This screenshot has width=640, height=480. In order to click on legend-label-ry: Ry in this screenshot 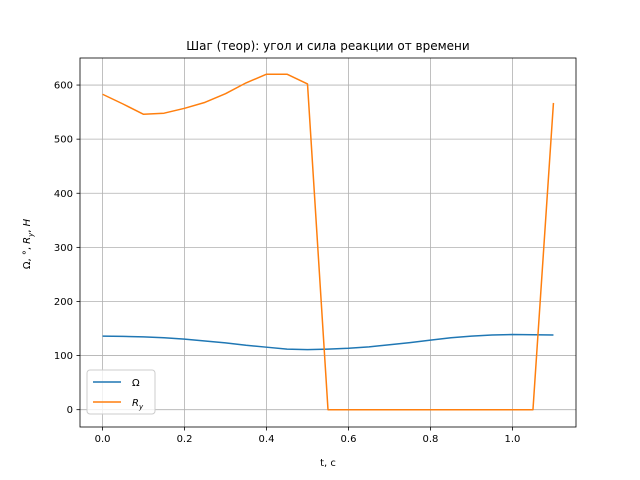, I will do `click(138, 404)`.